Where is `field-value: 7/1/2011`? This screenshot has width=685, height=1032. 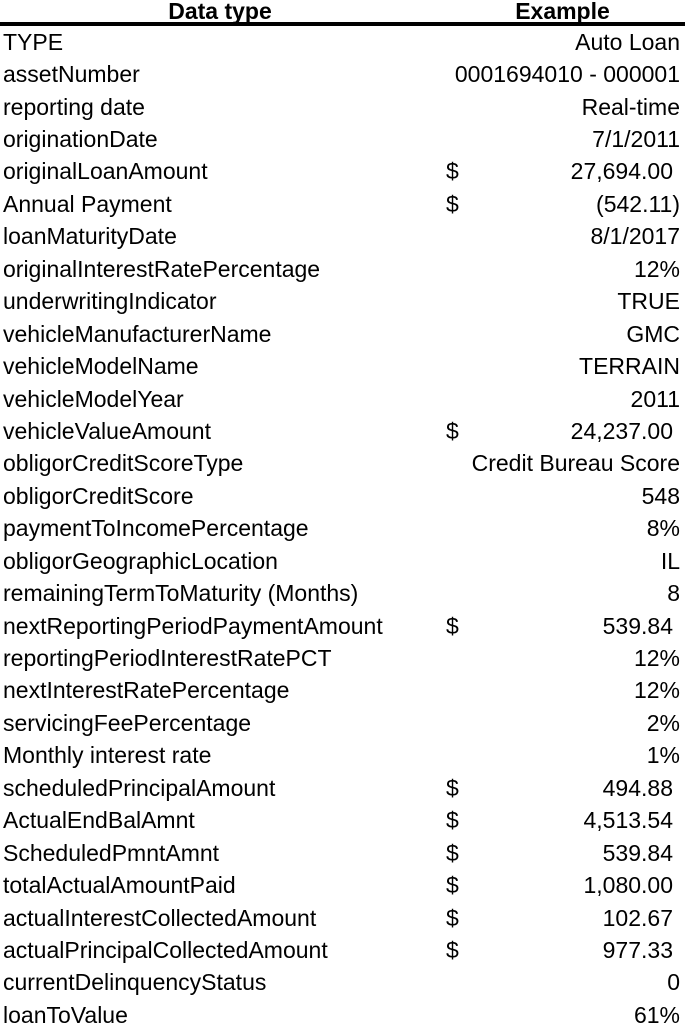 field-value: 7/1/2011 is located at coordinates (562, 139).